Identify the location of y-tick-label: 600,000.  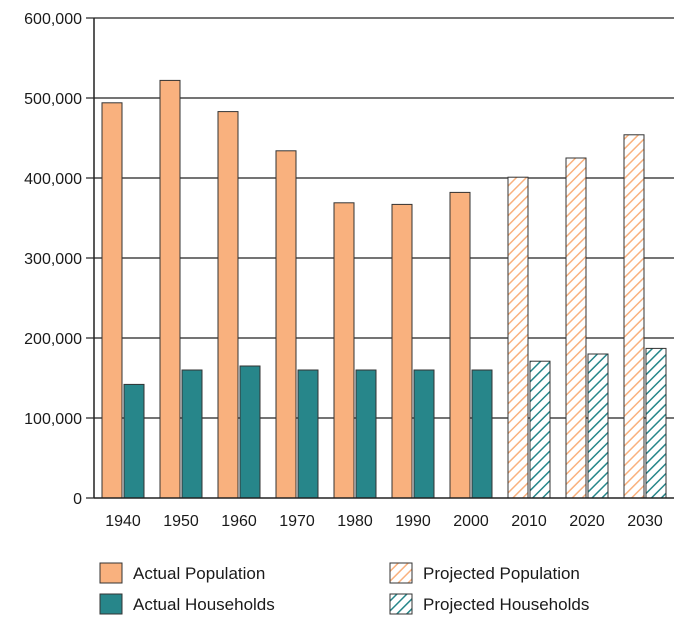
(53, 19).